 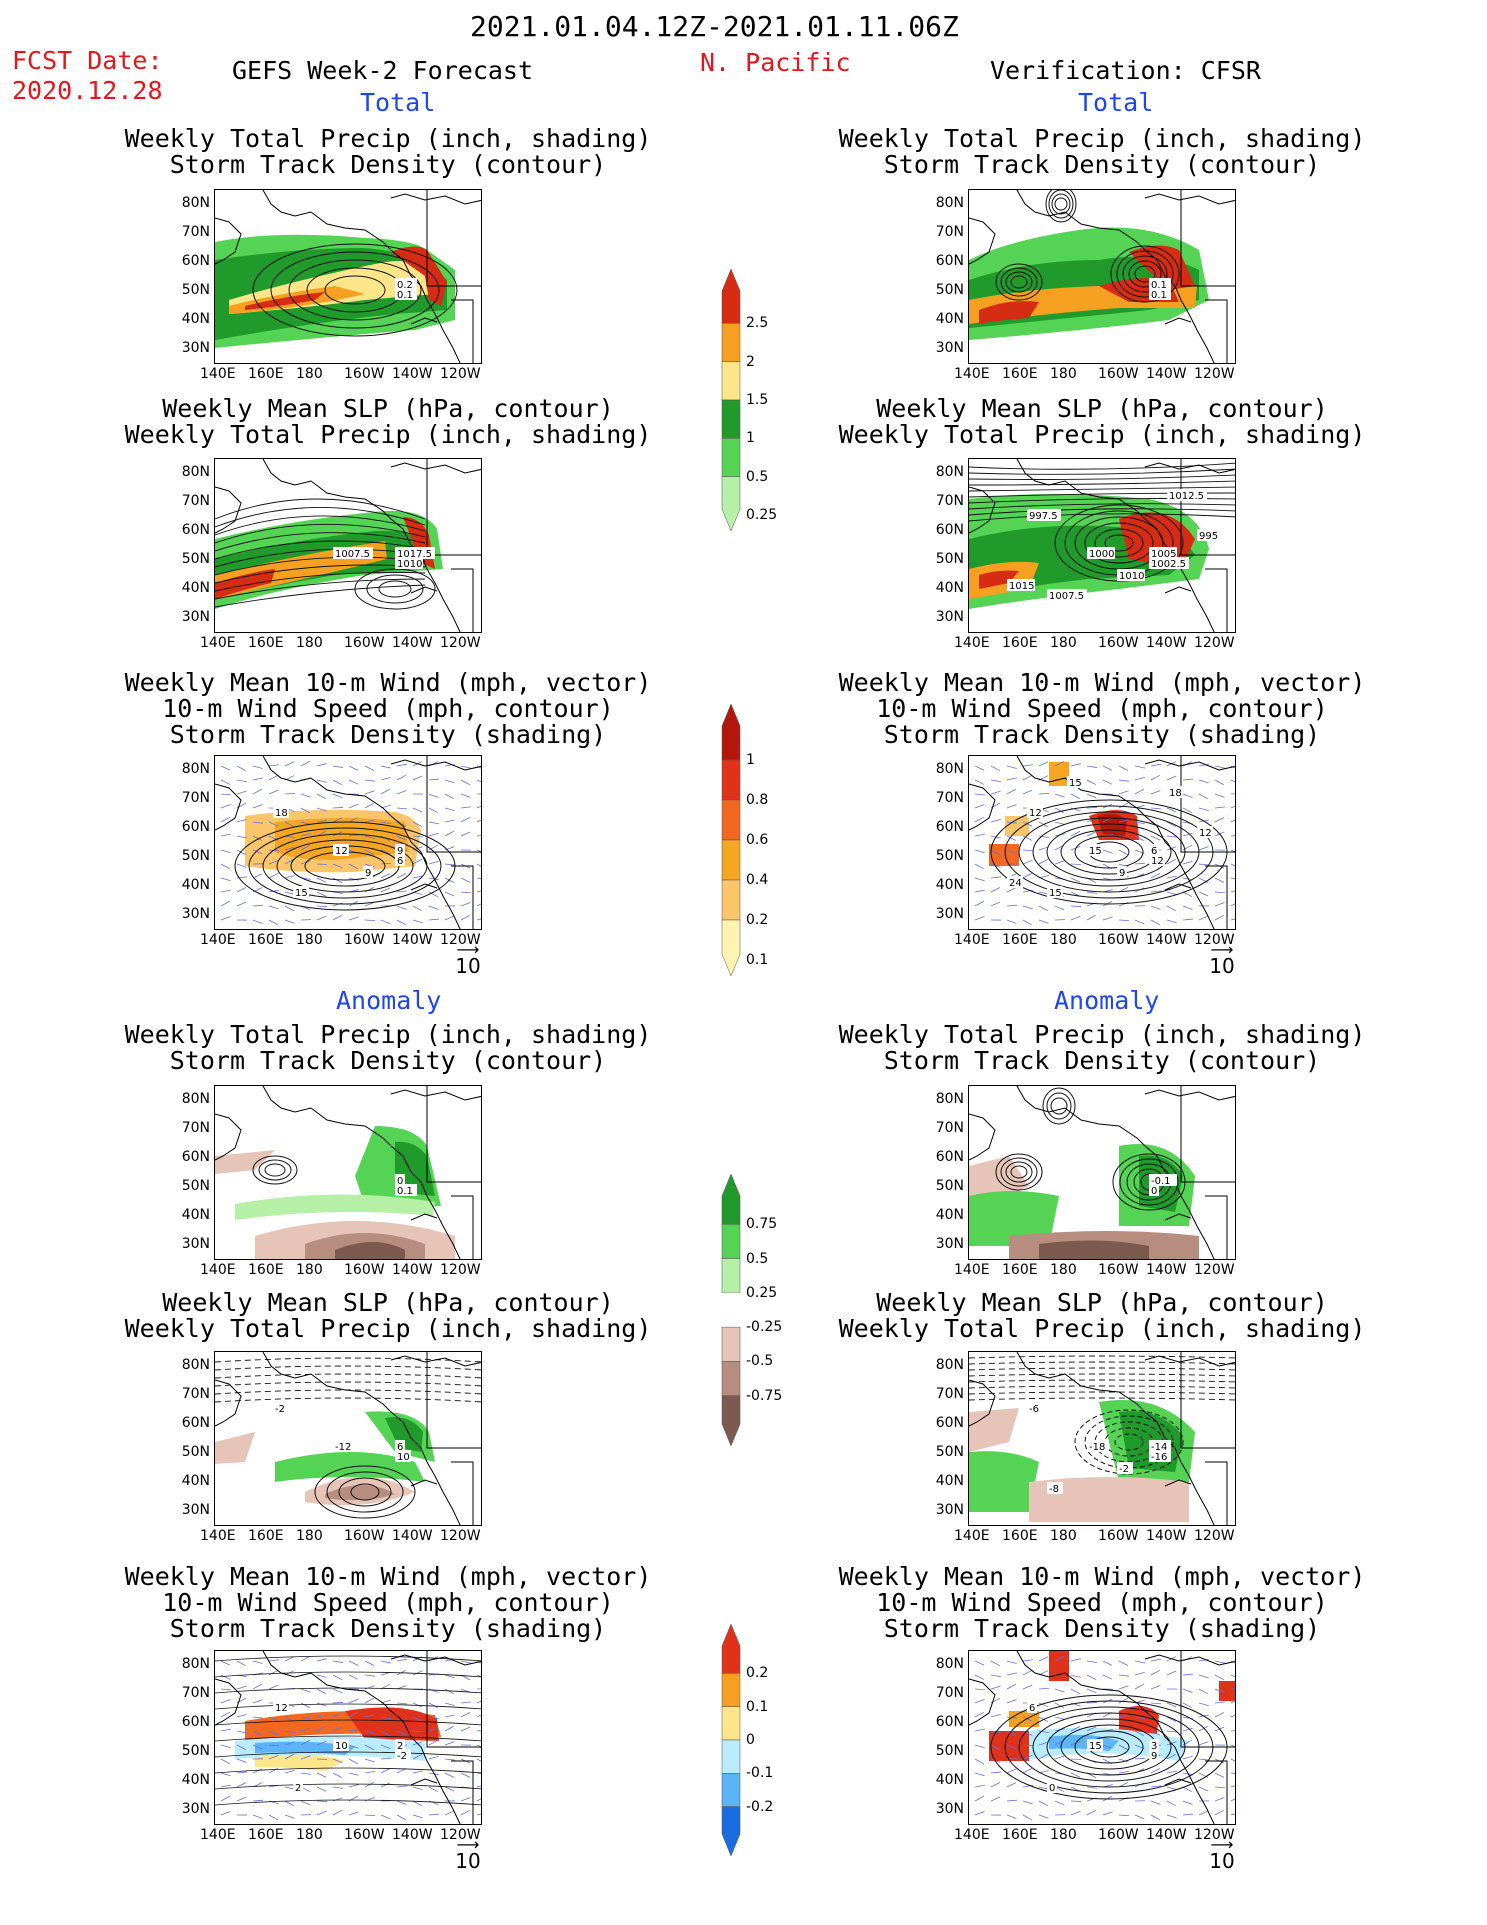 What do you see at coordinates (388, 434) in the screenshot?
I see `panel-title-left-2-line2: Weekly Total Precip (inch, shading)` at bounding box center [388, 434].